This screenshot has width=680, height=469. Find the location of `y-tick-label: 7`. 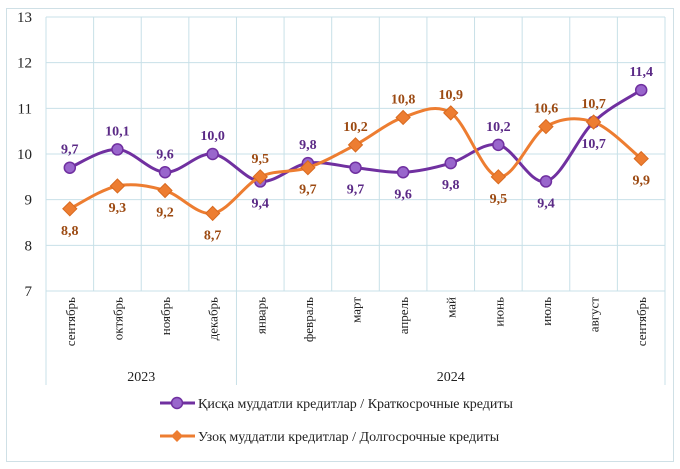

y-tick-label: 7 is located at coordinates (29, 292).